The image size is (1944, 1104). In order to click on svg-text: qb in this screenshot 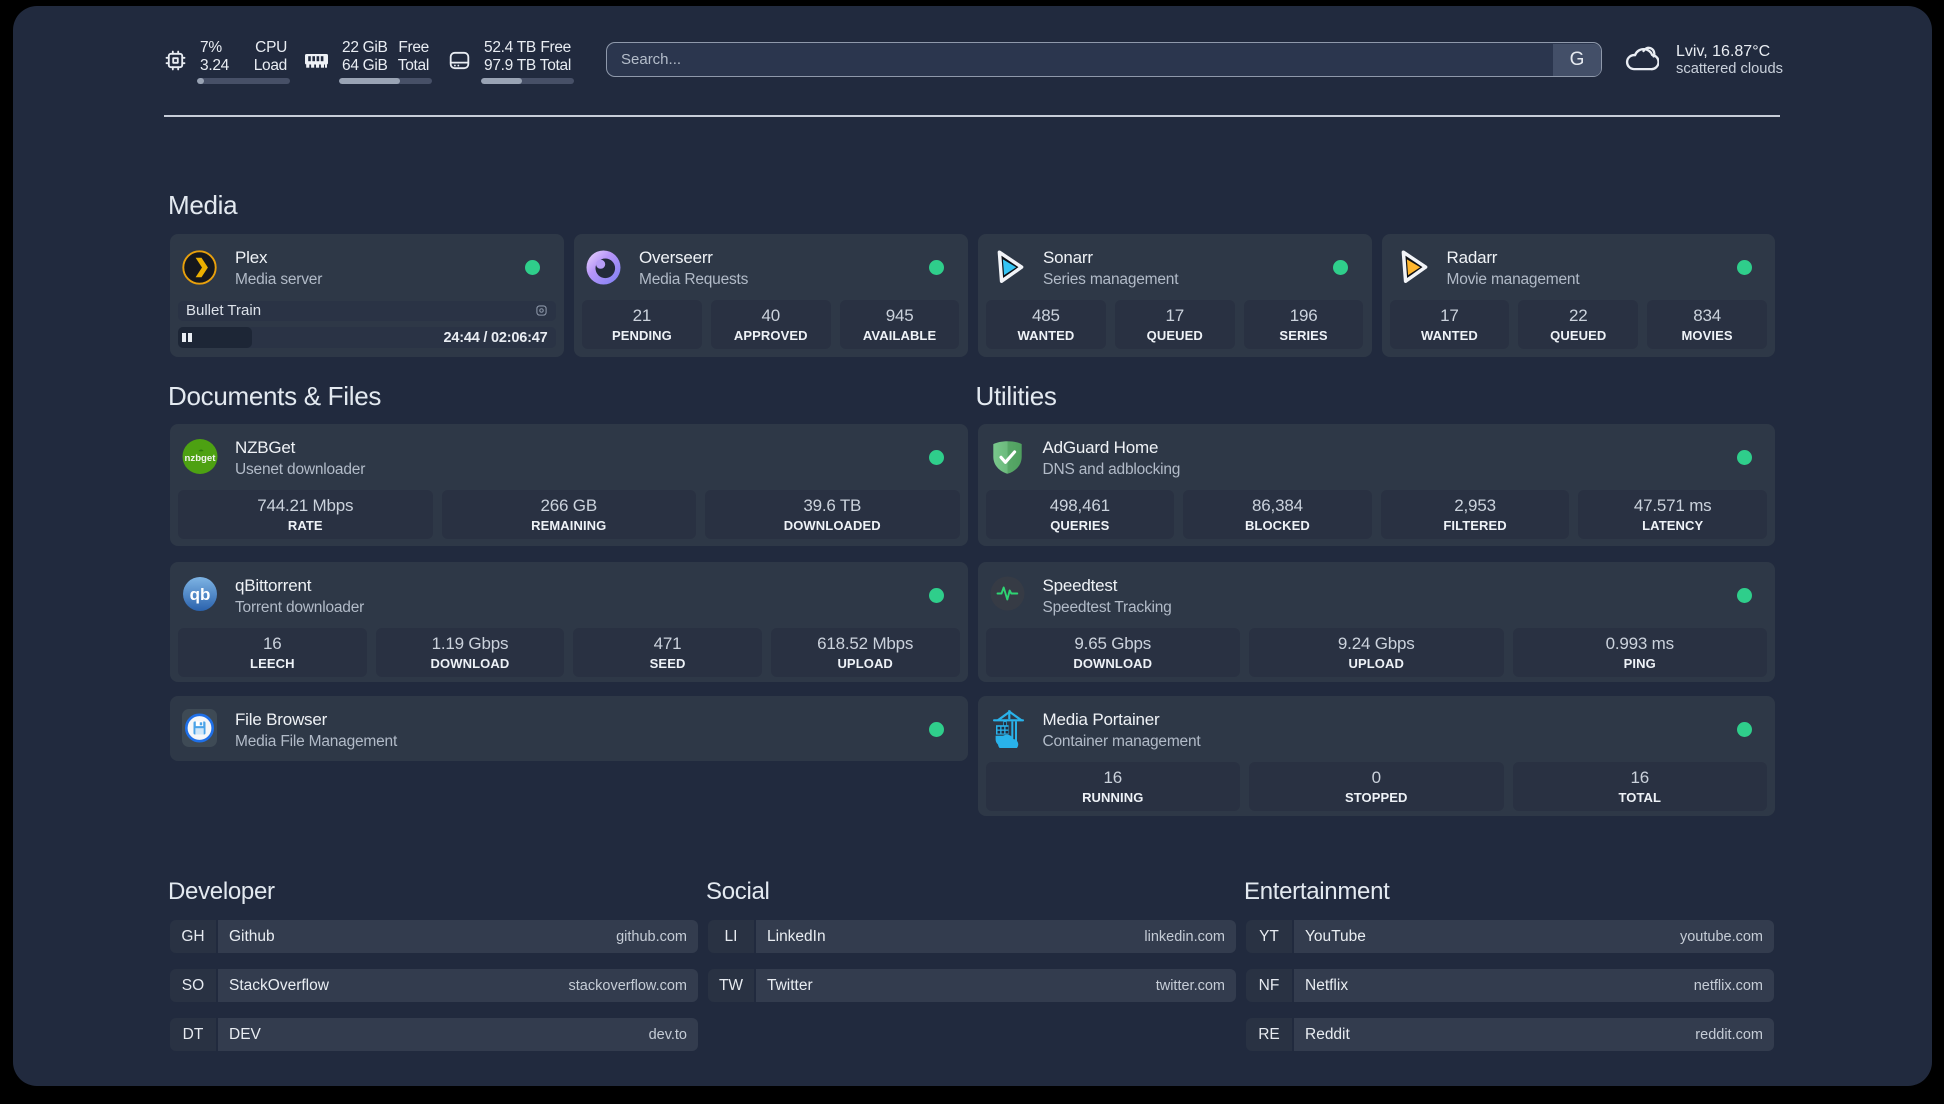, I will do `click(200, 594)`.